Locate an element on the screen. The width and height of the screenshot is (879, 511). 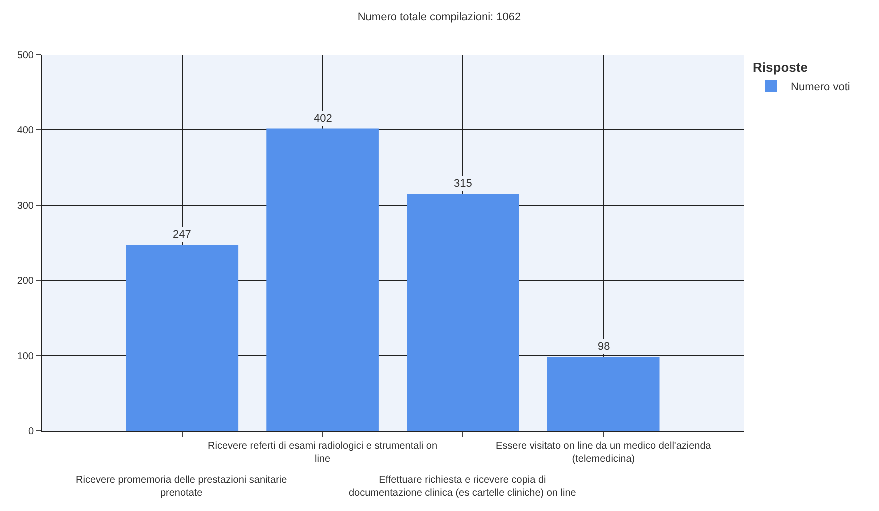
legend-label: Numero voti is located at coordinates (820, 88).